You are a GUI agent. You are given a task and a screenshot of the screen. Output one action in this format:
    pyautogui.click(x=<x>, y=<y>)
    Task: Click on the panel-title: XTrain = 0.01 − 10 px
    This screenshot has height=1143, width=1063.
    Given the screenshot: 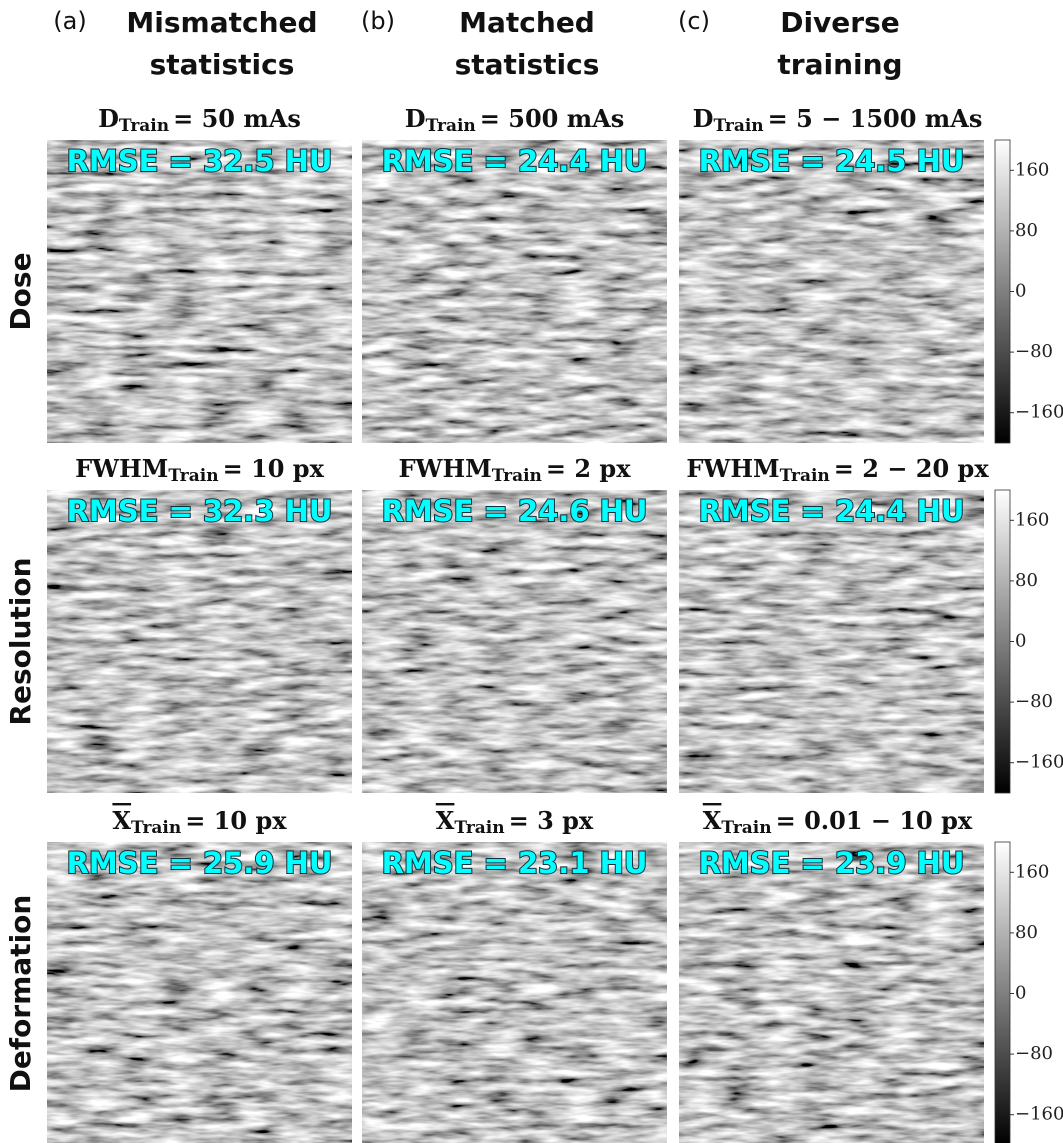 What is the action you would take?
    pyautogui.click(x=838, y=822)
    